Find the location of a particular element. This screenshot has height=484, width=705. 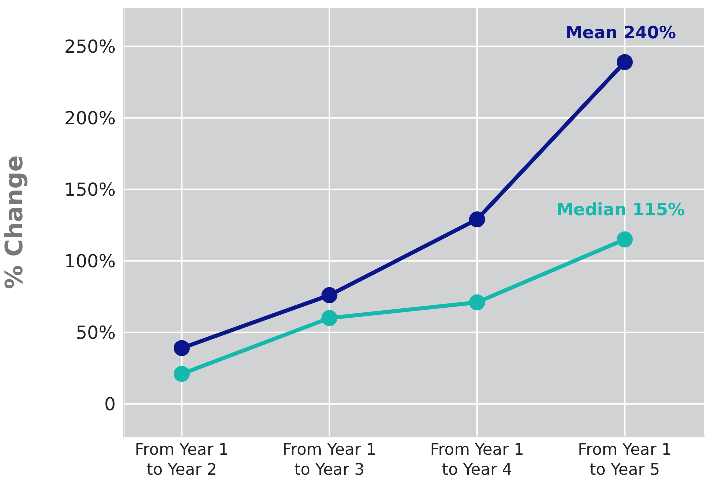

x-tick-label: From Year 1 to Year 3 is located at coordinates (329, 459).